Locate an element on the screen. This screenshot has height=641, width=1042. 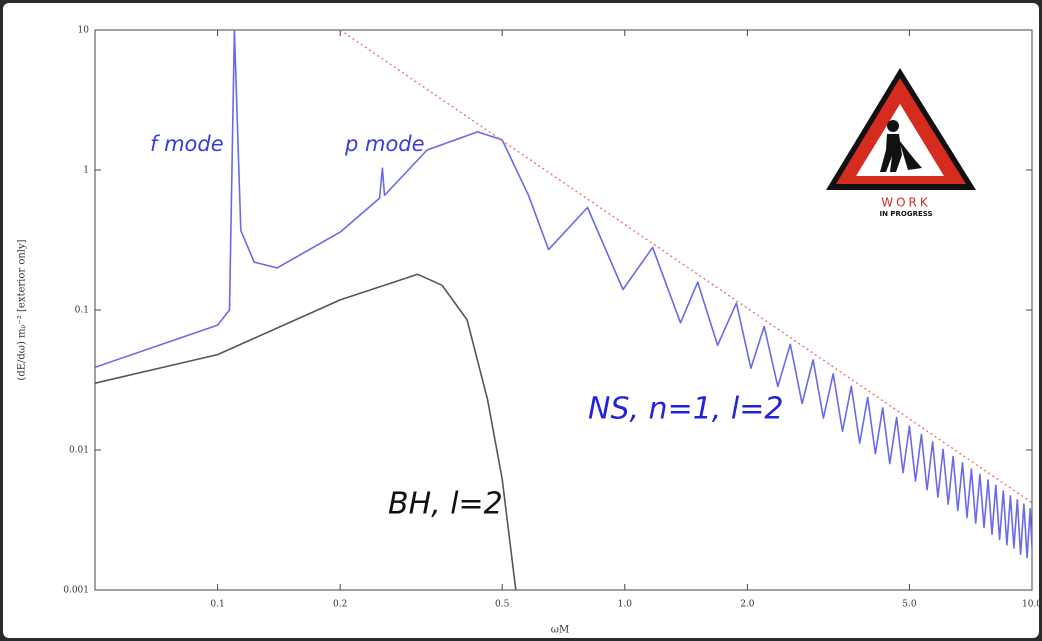
x-tick-label: 1.0 is located at coordinates (625, 605).